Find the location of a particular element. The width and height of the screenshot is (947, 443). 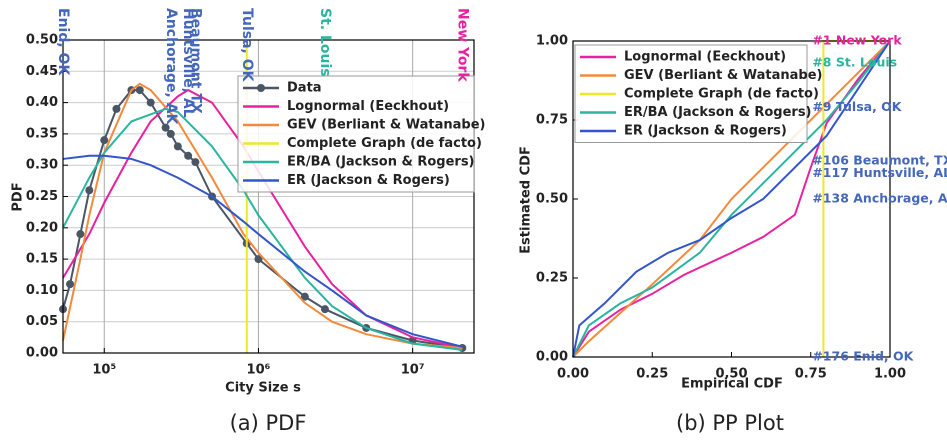

annotation: #8 St. Louis is located at coordinates (854, 62).